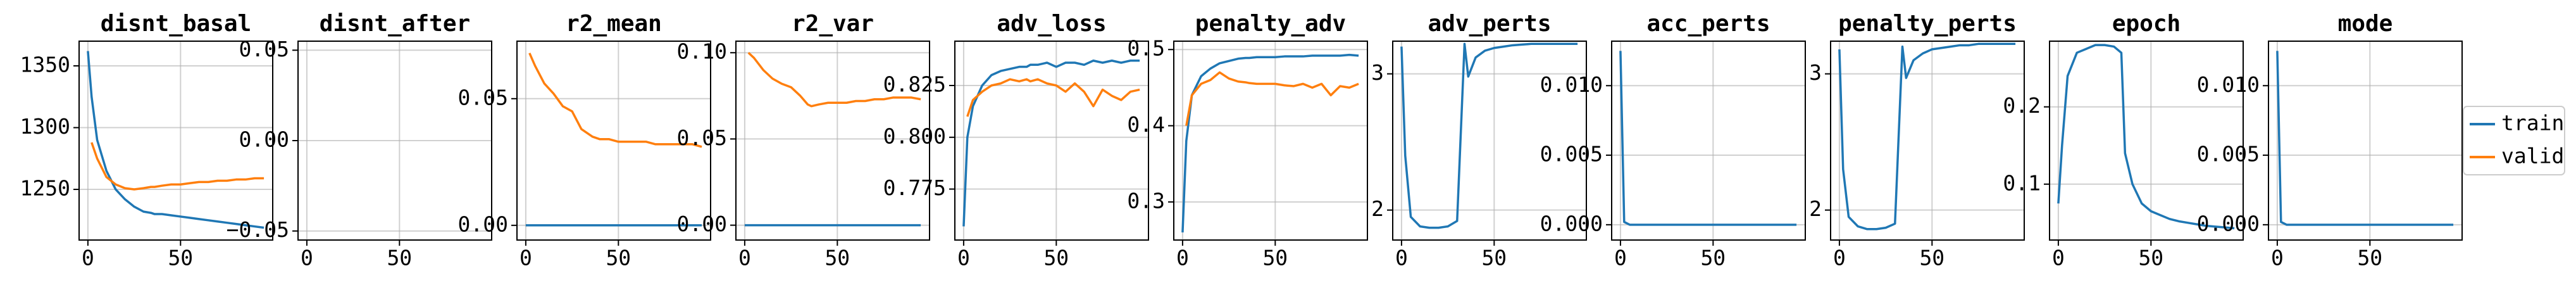  I want to click on panel: r2_mean 0 50 0.00 0.05, so click(584, 140).